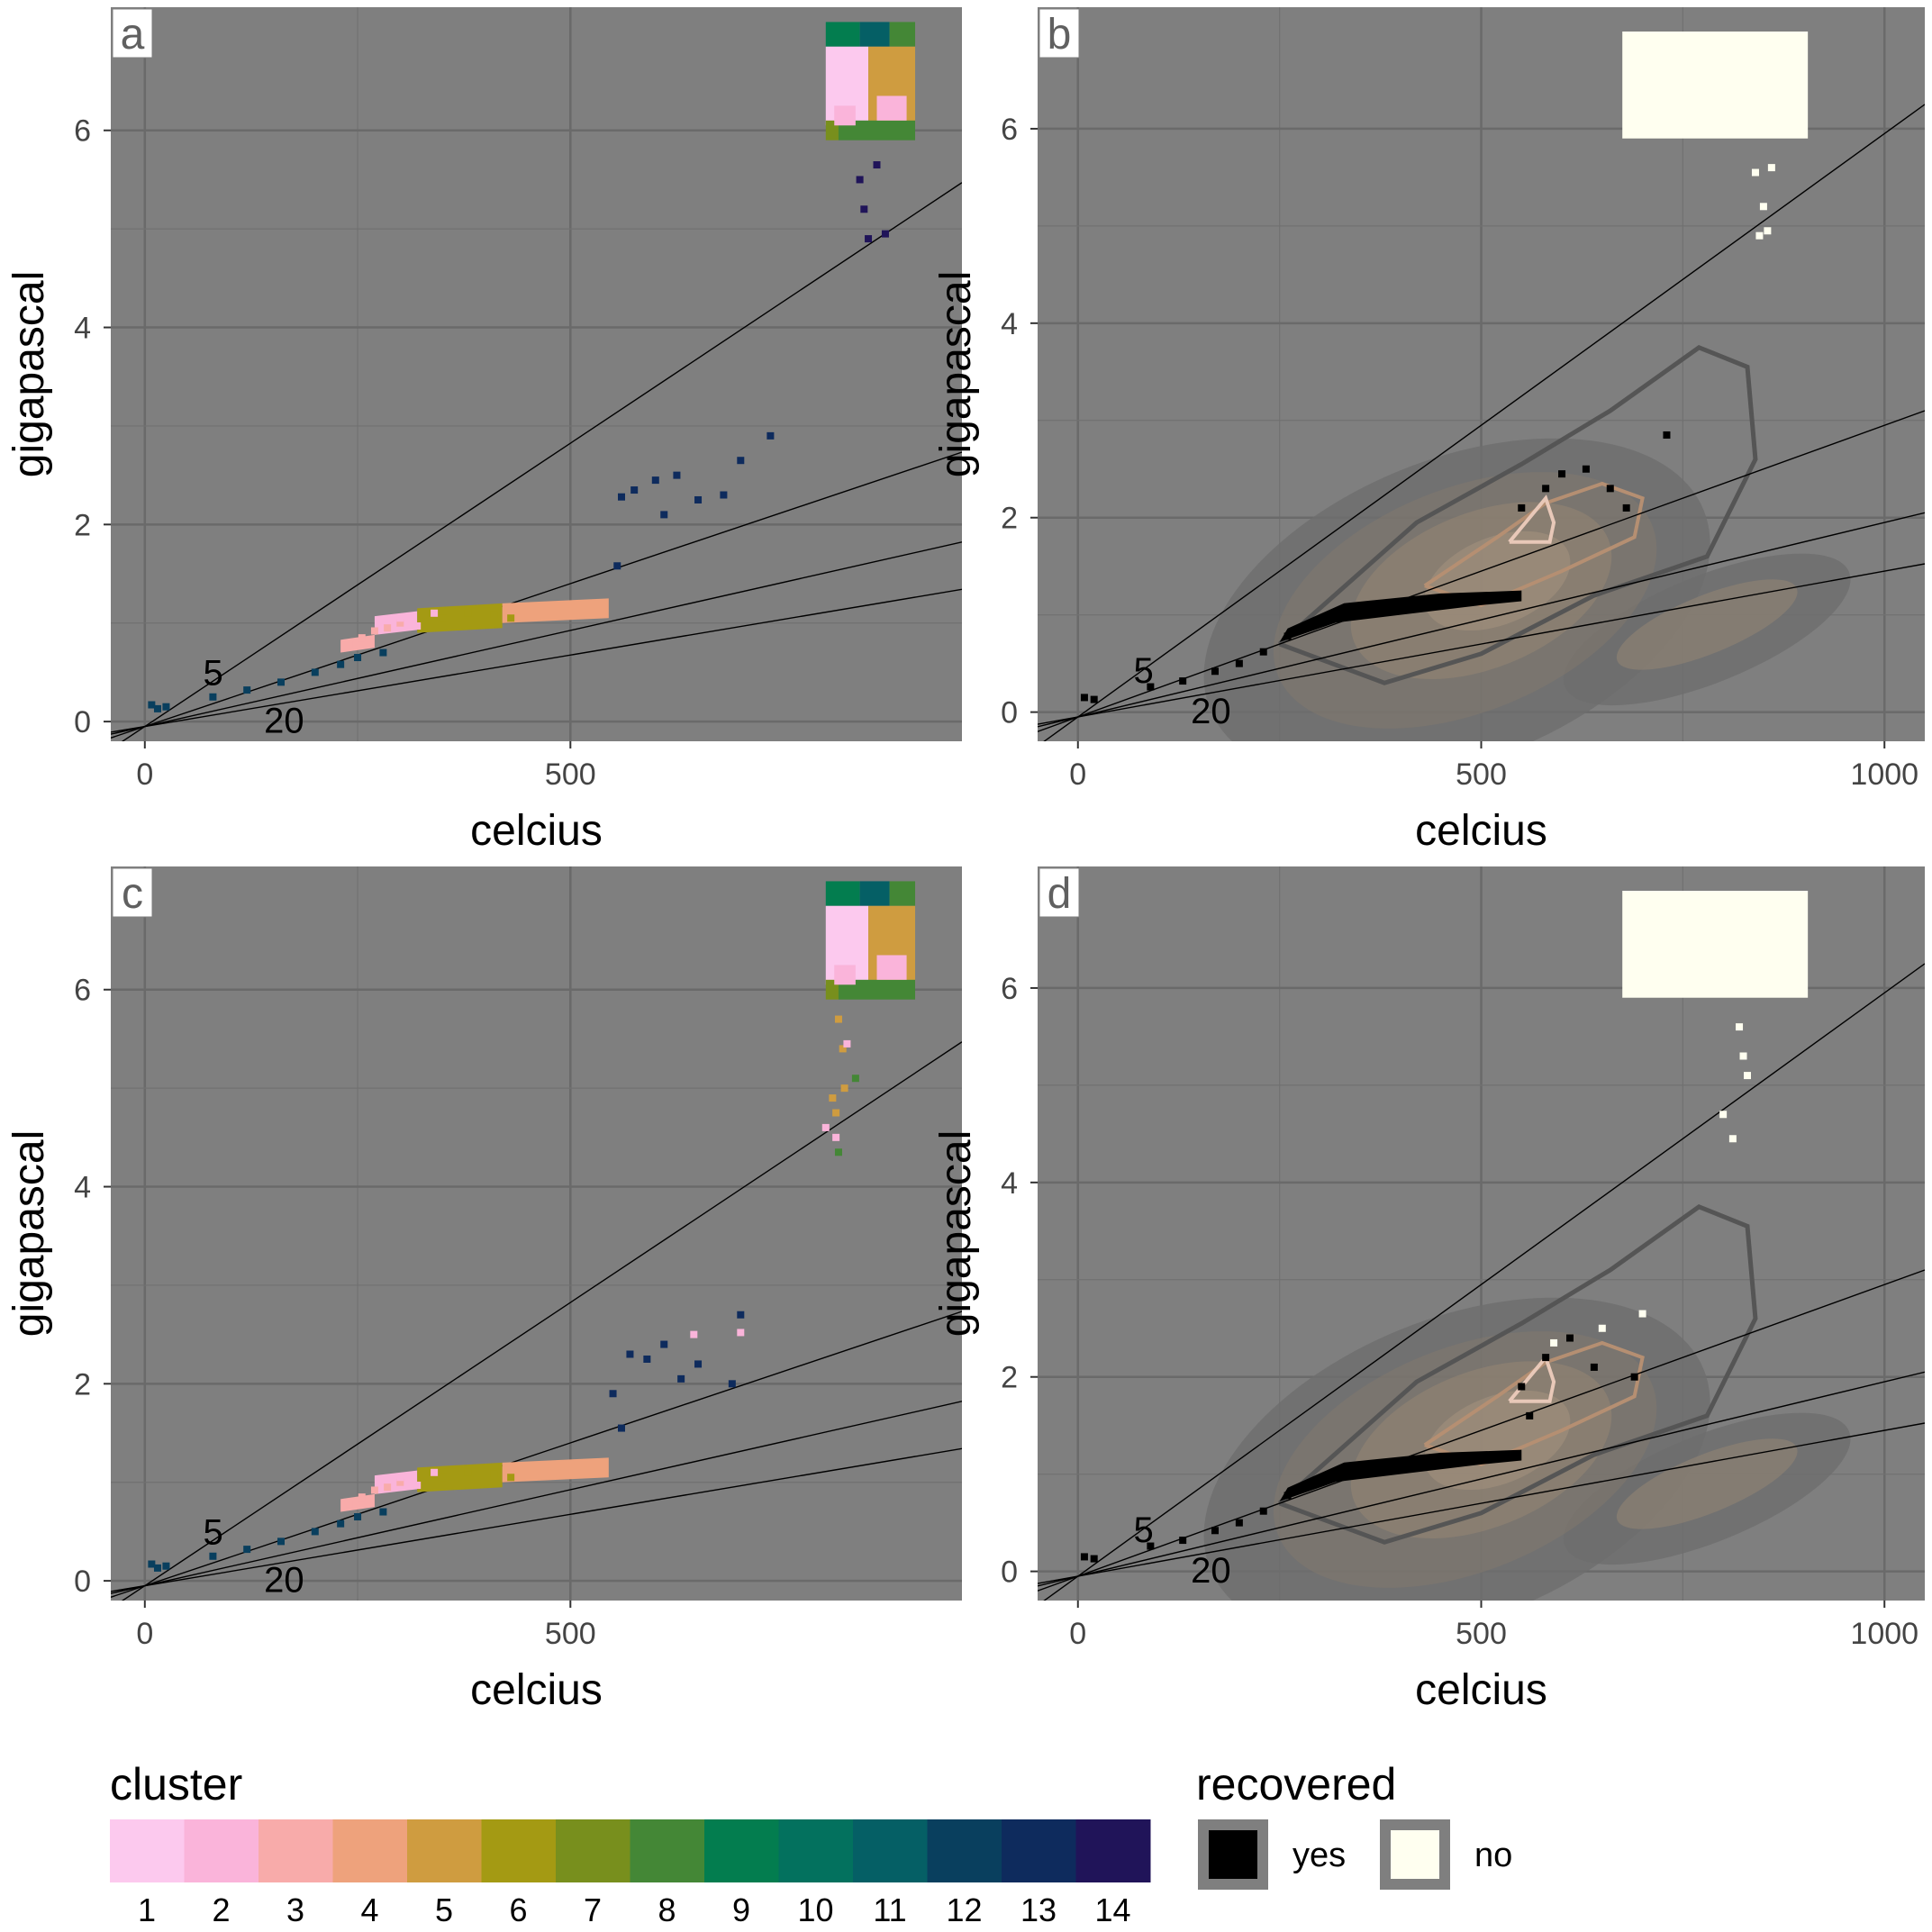 This screenshot has height=1932, width=1932. Describe the element at coordinates (889, 1909) in the screenshot. I see `legend-cluster-label: 11` at that location.